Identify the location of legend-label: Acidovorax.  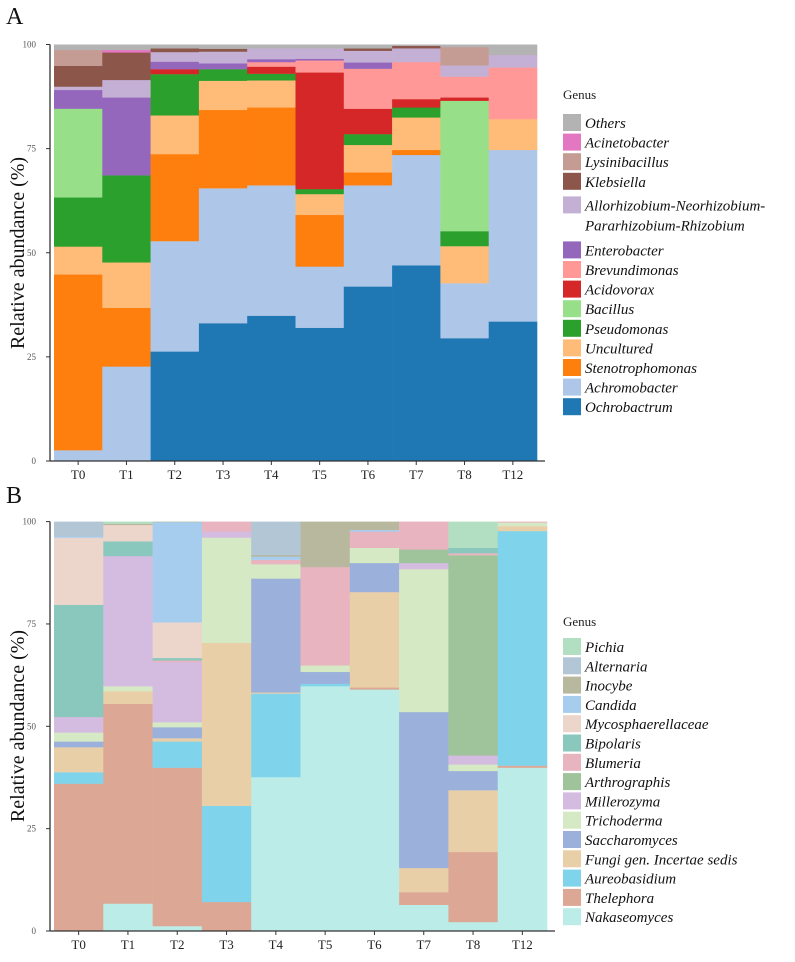
(619, 291).